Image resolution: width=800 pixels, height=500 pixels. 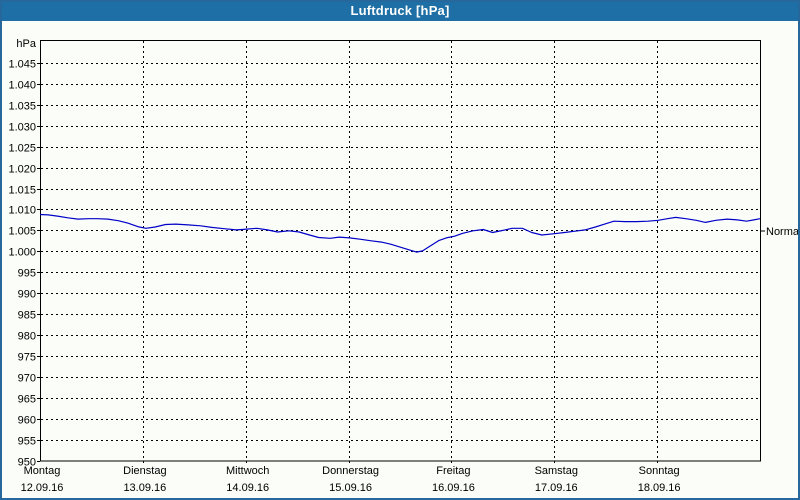 What do you see at coordinates (783, 232) in the screenshot?
I see `normal-label: Normal` at bounding box center [783, 232].